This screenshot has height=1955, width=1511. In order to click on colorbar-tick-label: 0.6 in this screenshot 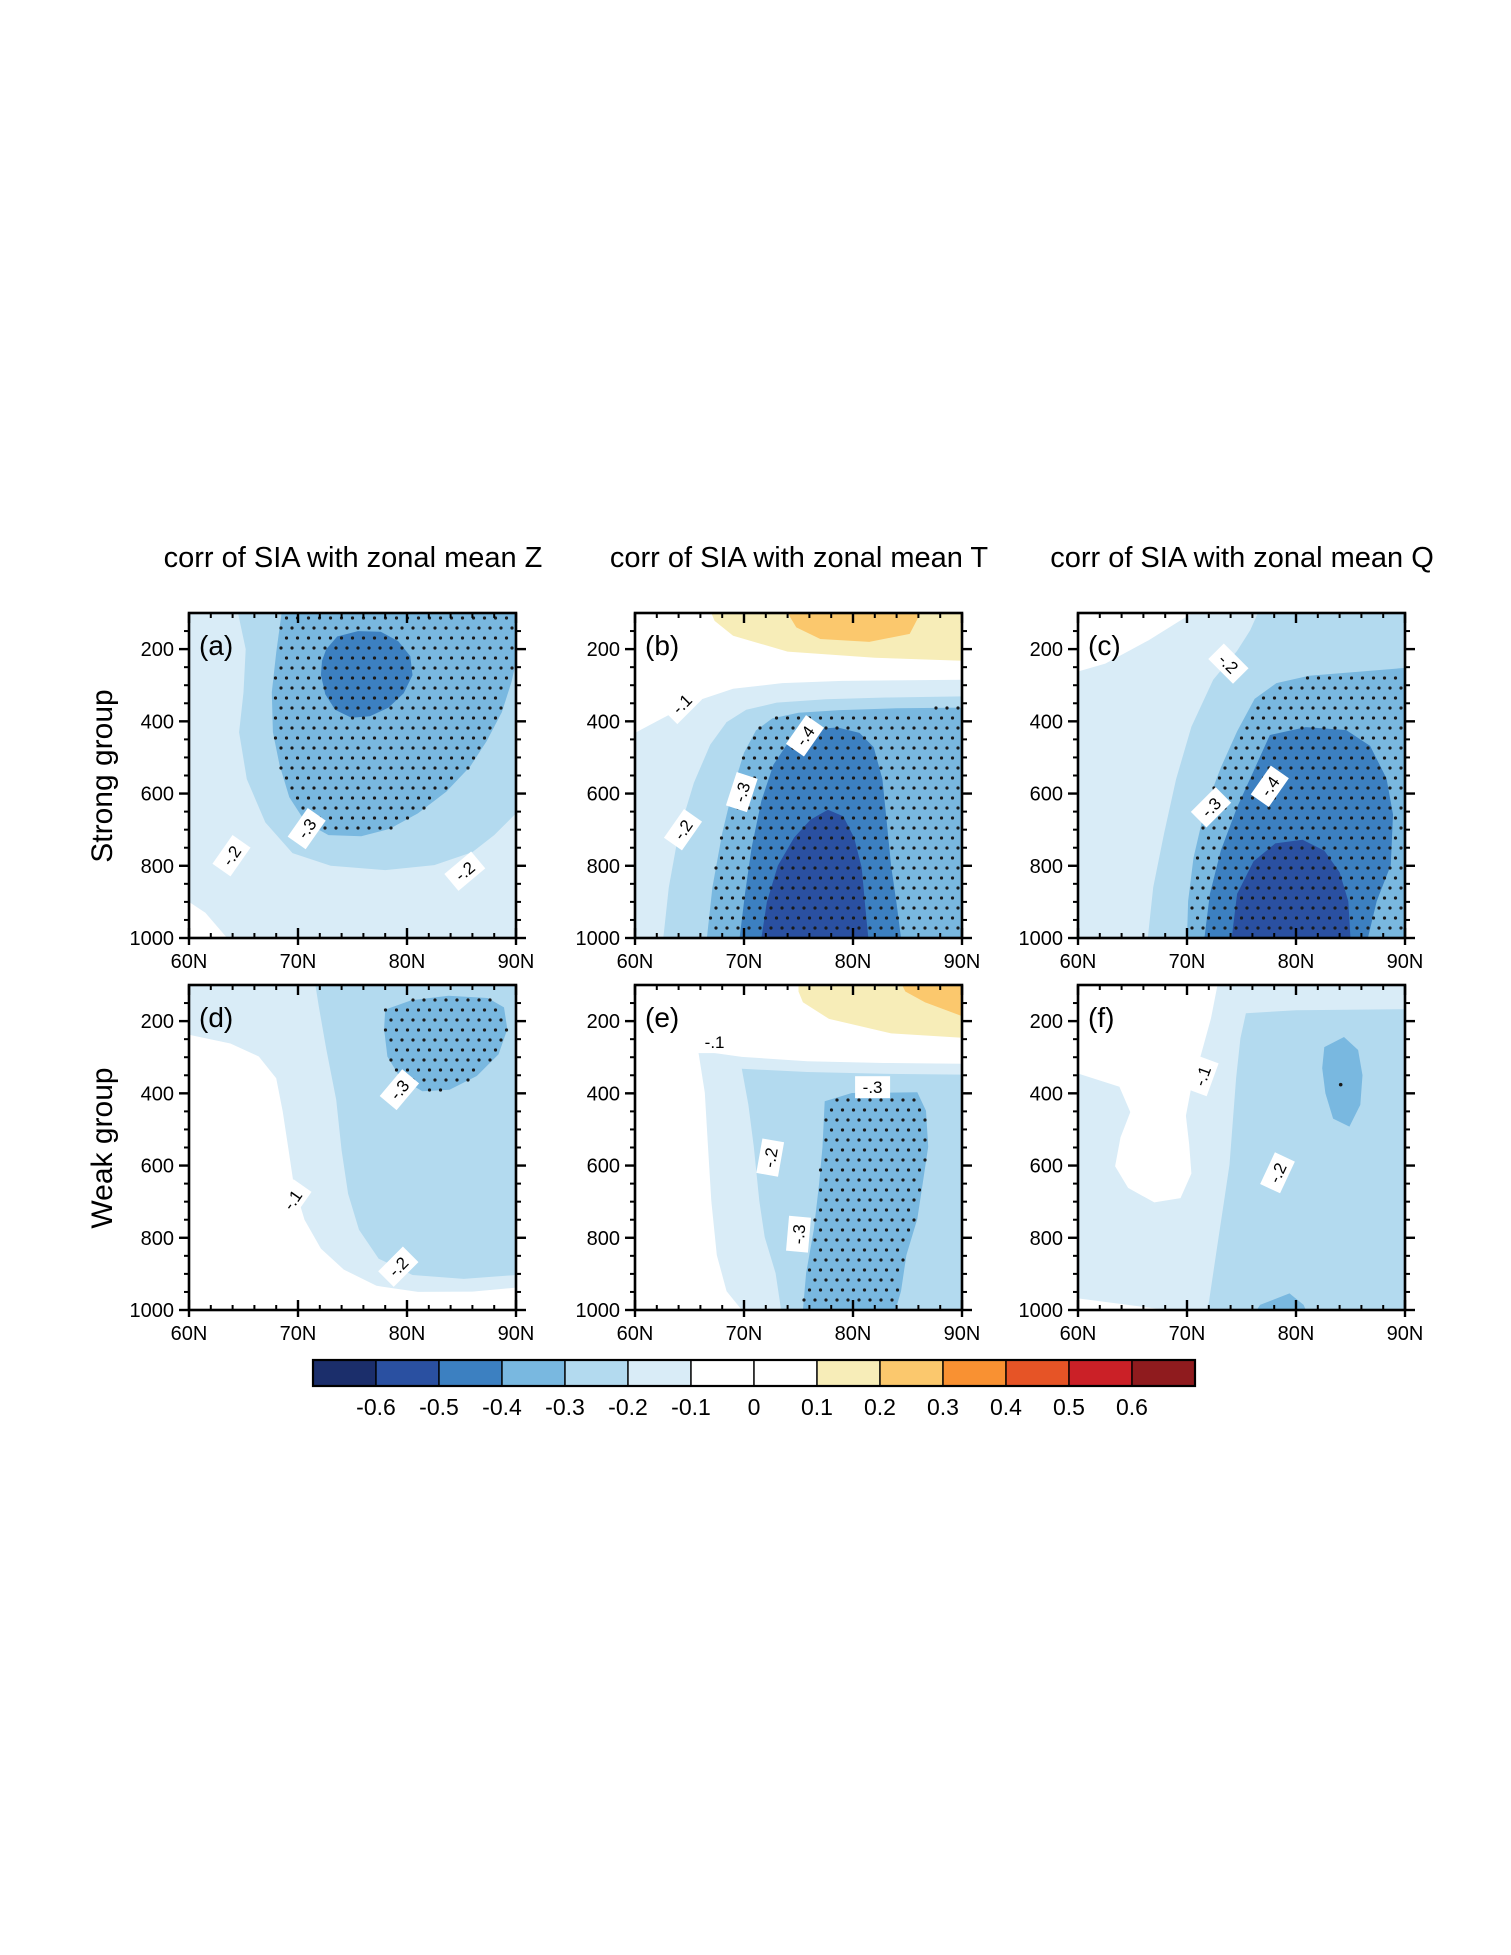, I will do `click(1132, 1407)`.